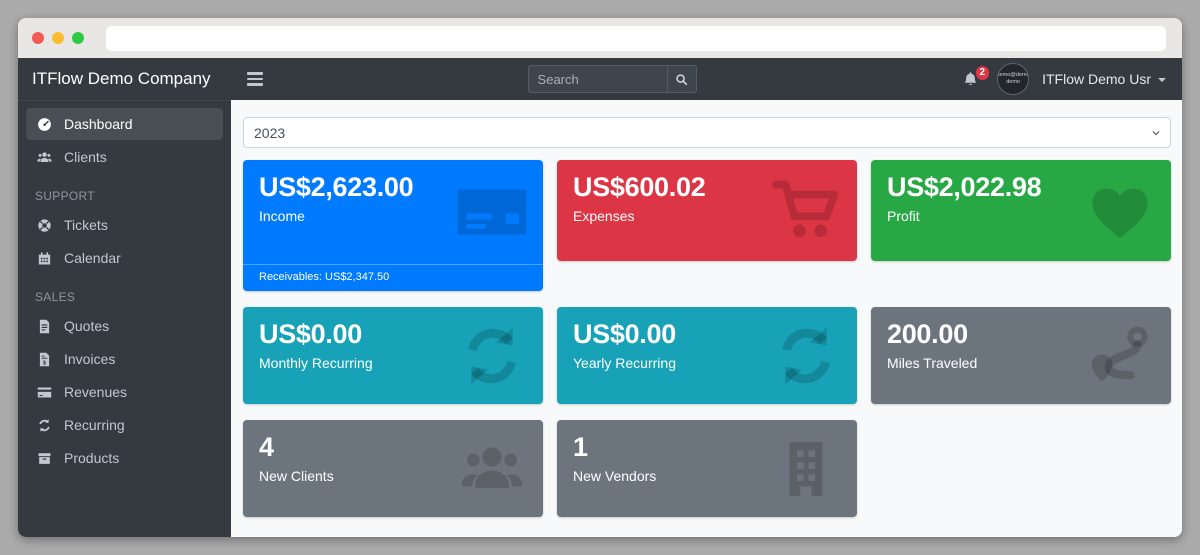 The width and height of the screenshot is (1200, 555). Describe the element at coordinates (1120, 356) in the screenshot. I see `route-icon` at that location.